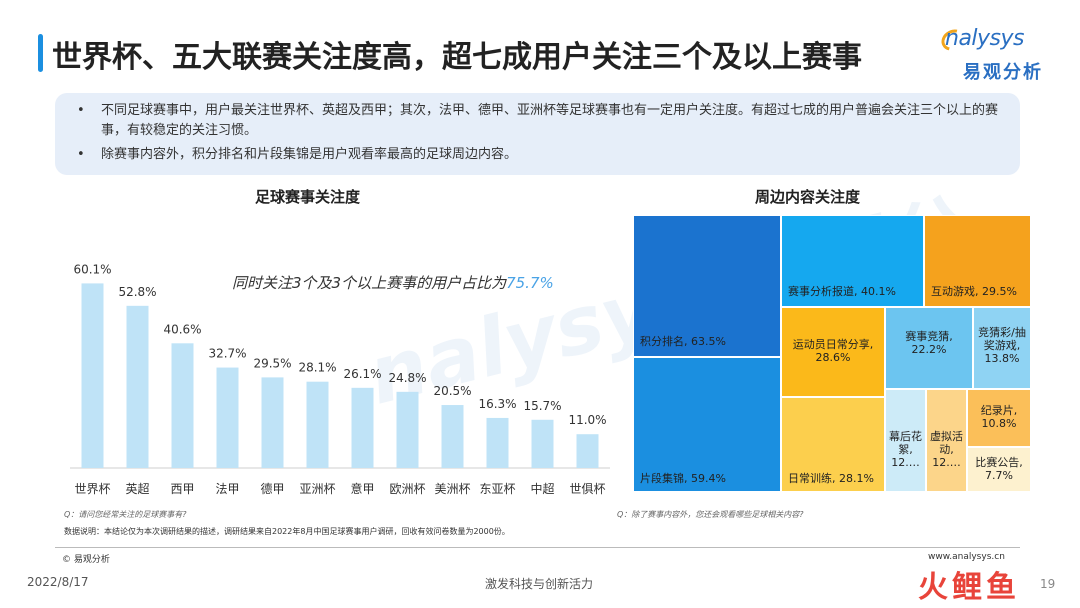 The height and width of the screenshot is (608, 1080). I want to click on bar-value-label: 16.3%, so click(497, 404).